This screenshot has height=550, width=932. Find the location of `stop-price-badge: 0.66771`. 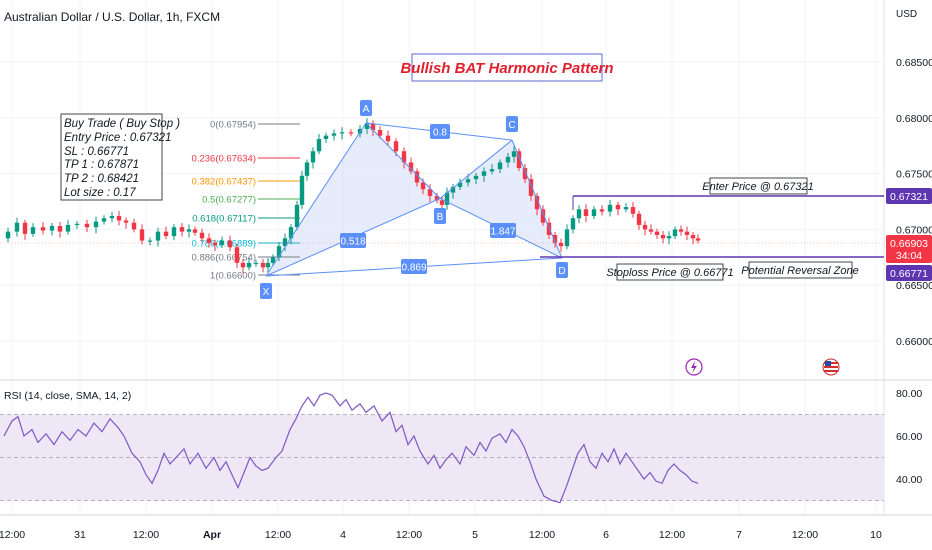

stop-price-badge: 0.66771 is located at coordinates (909, 273).